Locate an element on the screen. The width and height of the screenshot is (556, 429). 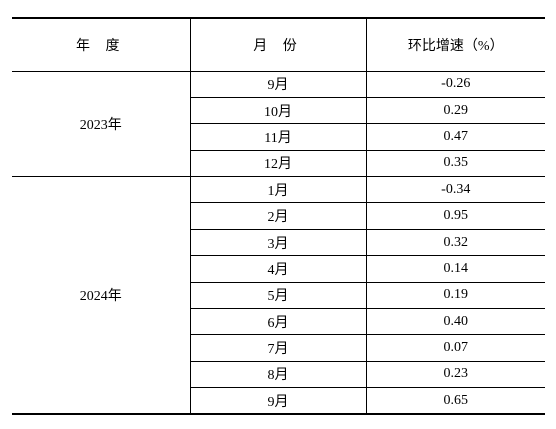
table-row: 3月 0.32 is located at coordinates (278, 243).